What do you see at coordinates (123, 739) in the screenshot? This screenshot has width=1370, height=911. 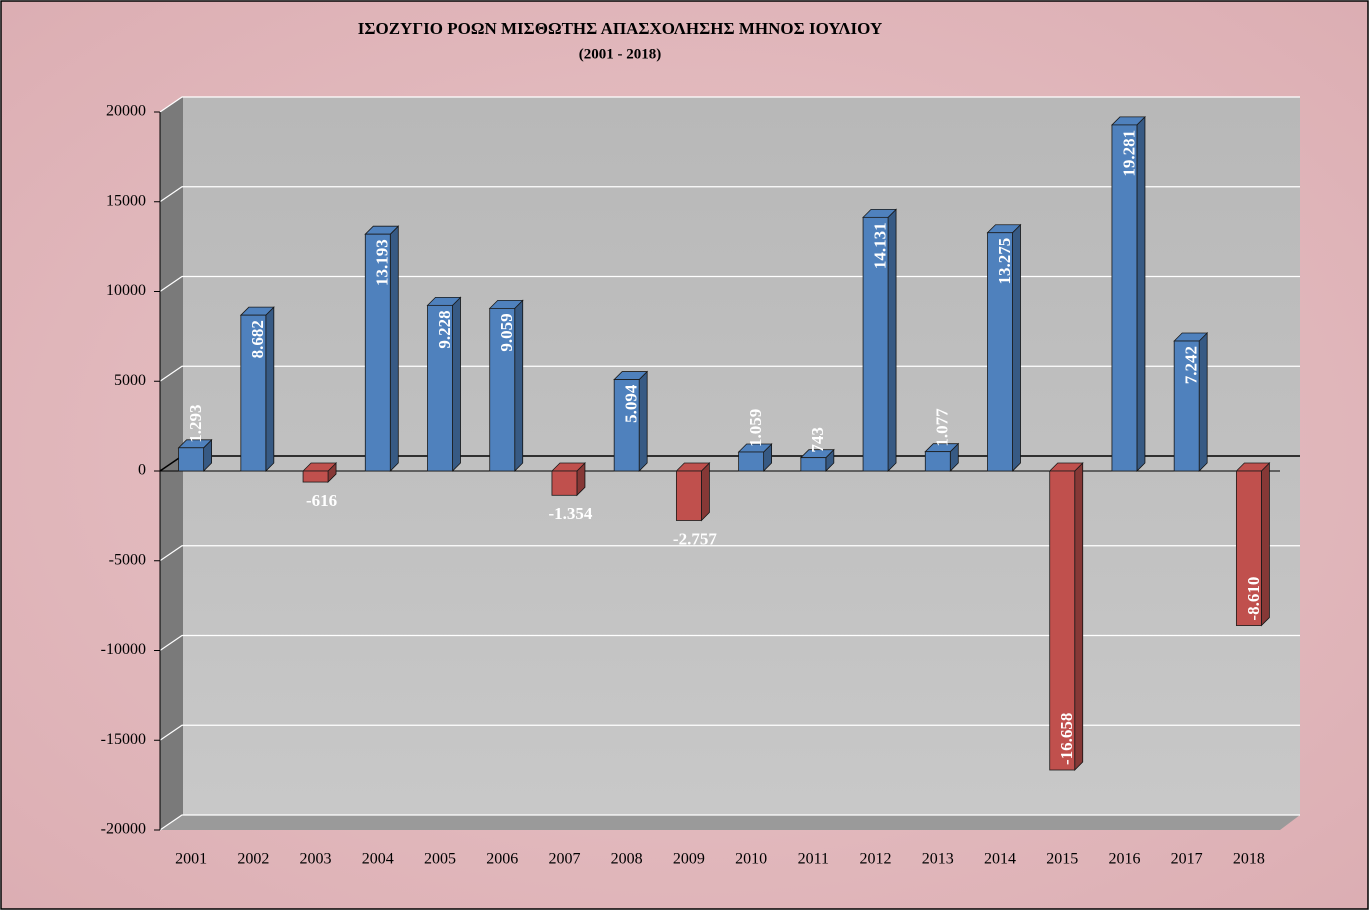 I see `y-tick-label: -15000` at bounding box center [123, 739].